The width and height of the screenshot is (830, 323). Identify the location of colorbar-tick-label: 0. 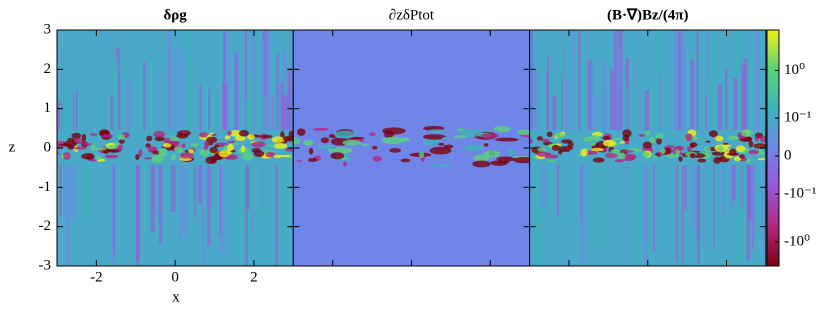
(788, 156).